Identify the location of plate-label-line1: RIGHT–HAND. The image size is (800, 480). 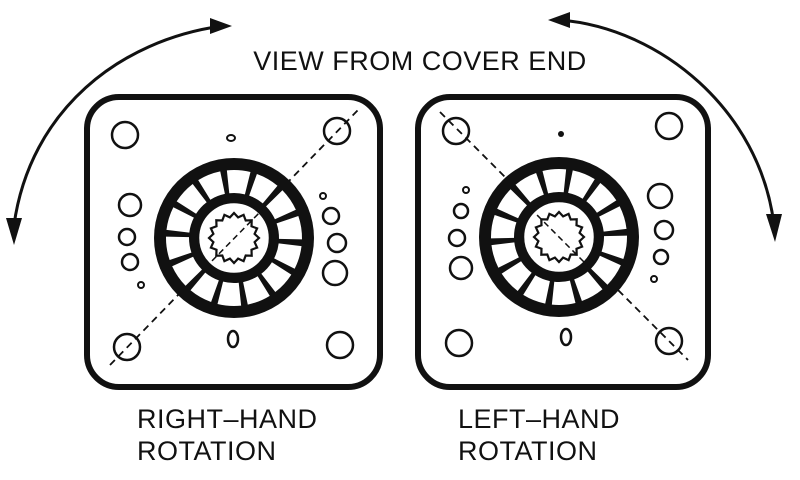
(227, 419).